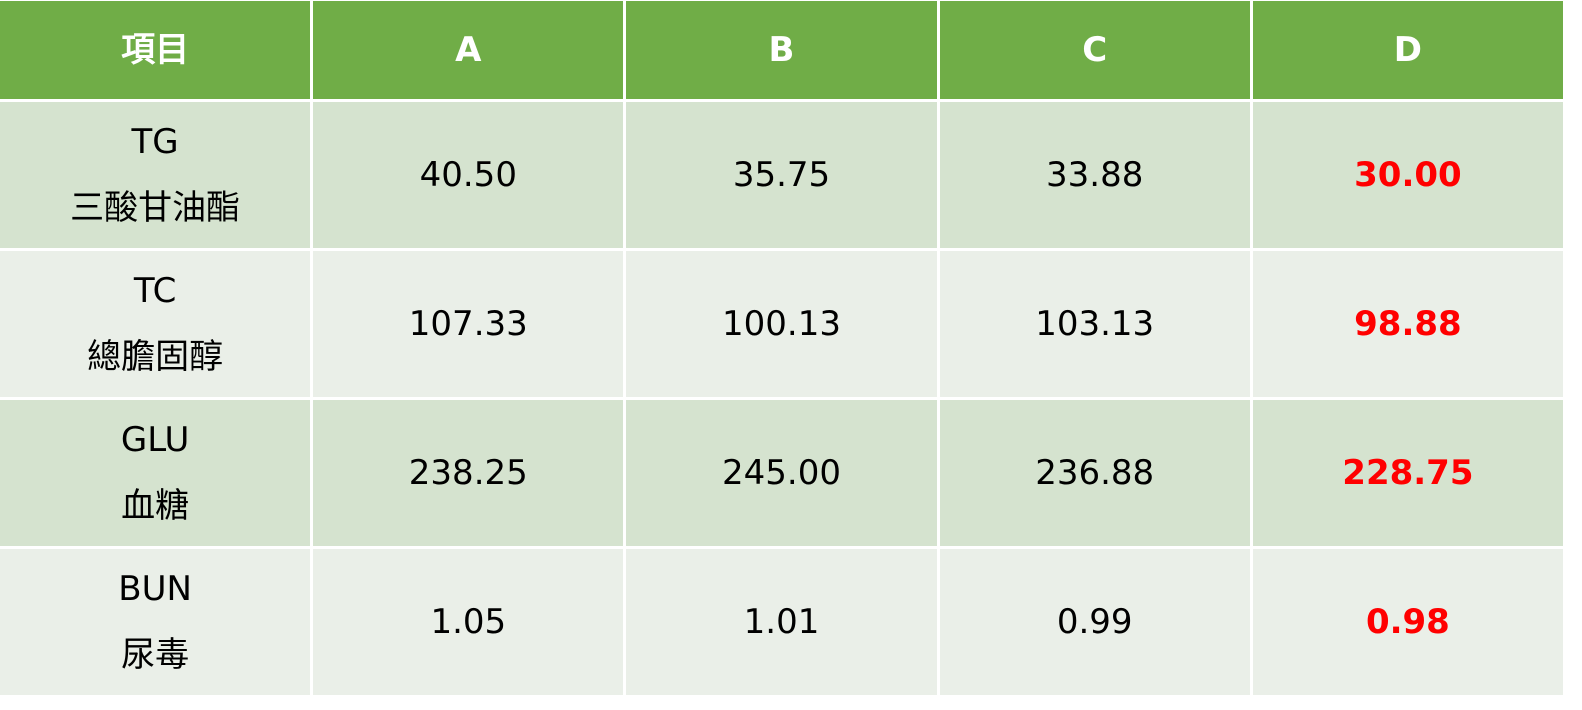  What do you see at coordinates (1407, 50) in the screenshot?
I see `header-cell: D` at bounding box center [1407, 50].